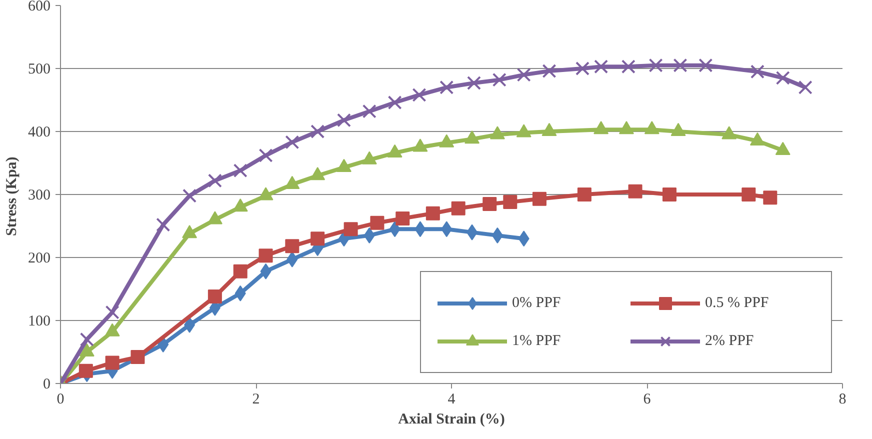 The height and width of the screenshot is (439, 872). What do you see at coordinates (39, 196) in the screenshot?
I see `y-tick-label: 300` at bounding box center [39, 196].